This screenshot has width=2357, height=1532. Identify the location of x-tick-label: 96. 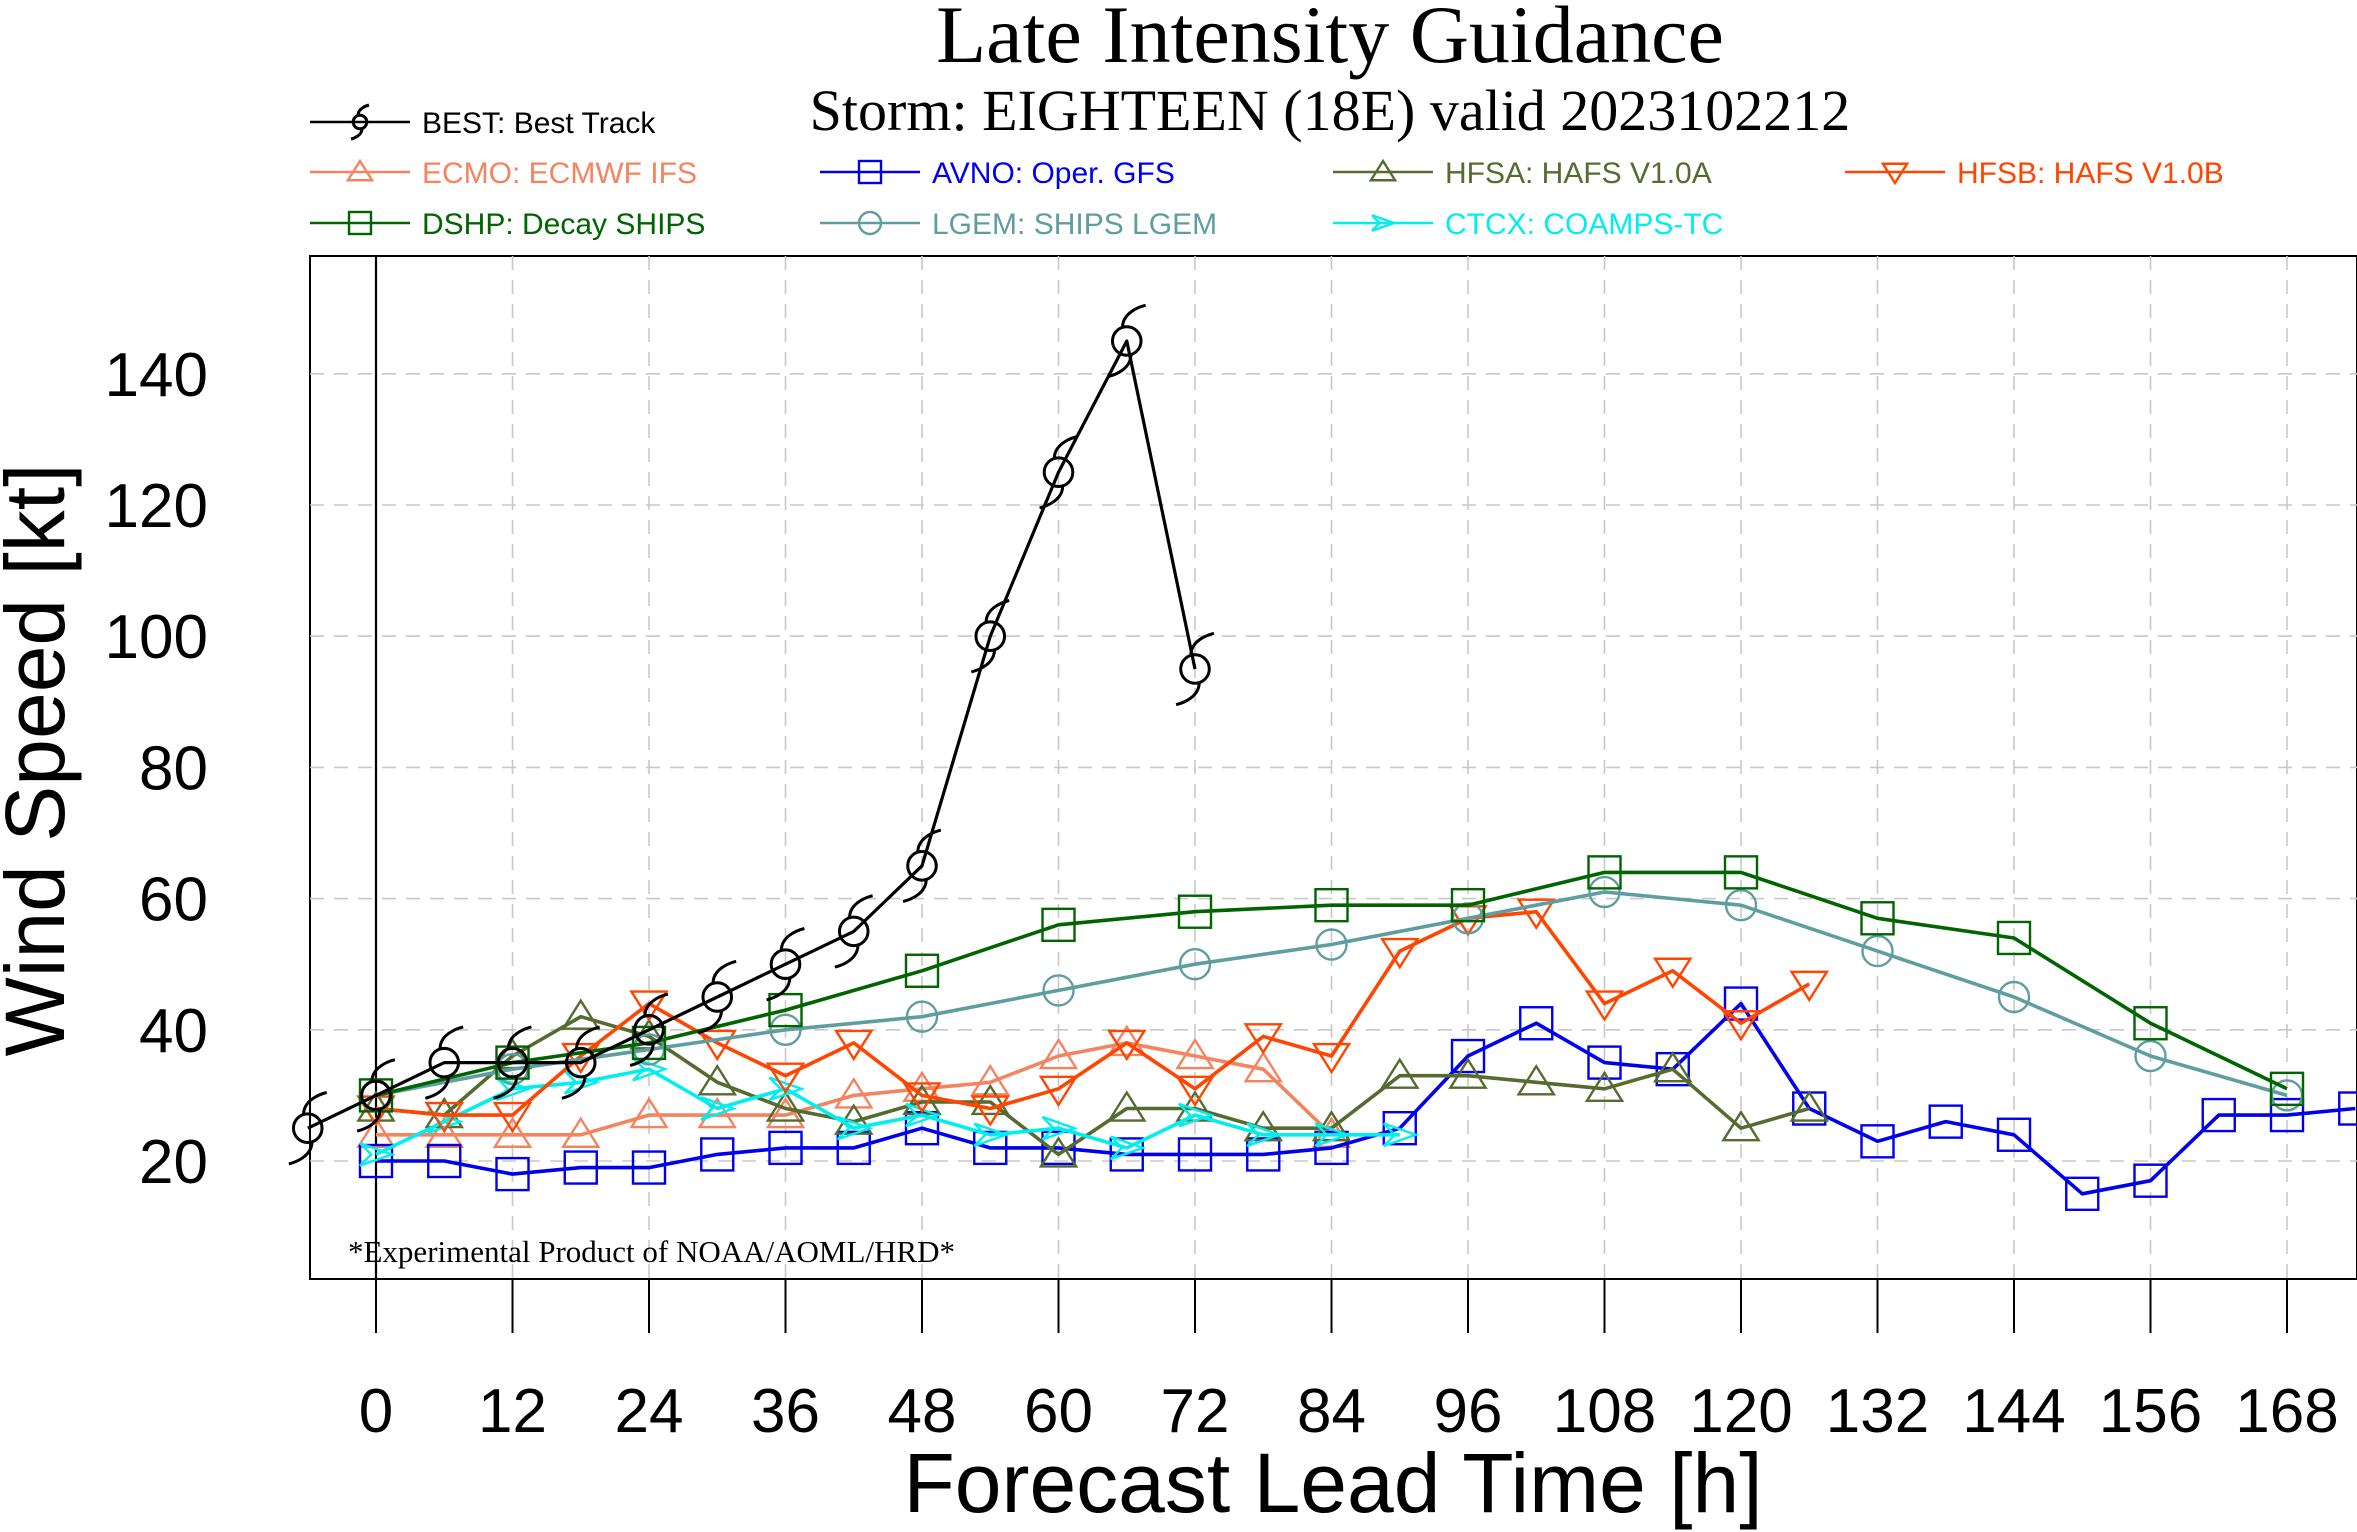
(1468, 1411).